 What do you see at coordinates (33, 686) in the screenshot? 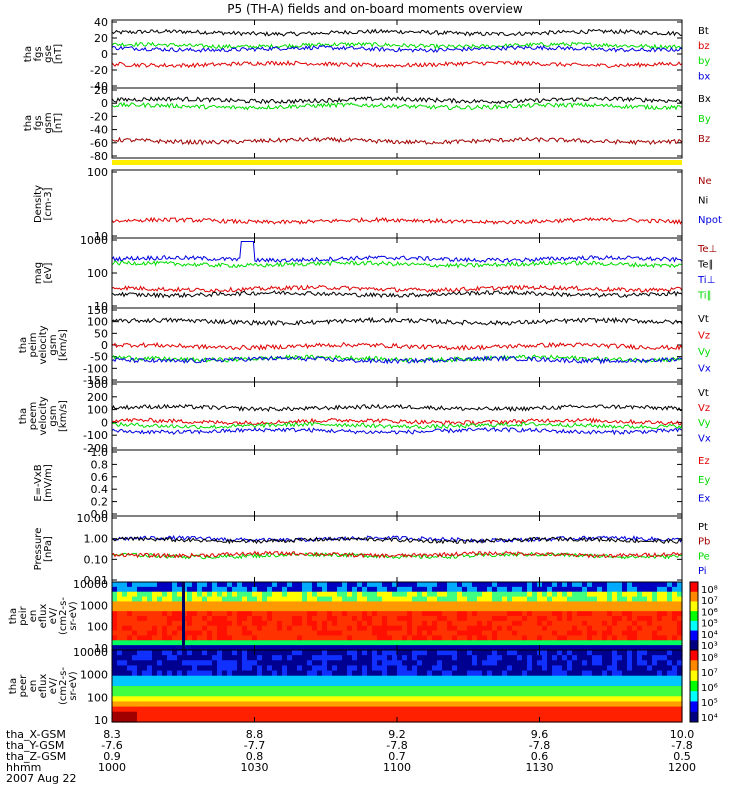
I see `y-axis-label: en` at bounding box center [33, 686].